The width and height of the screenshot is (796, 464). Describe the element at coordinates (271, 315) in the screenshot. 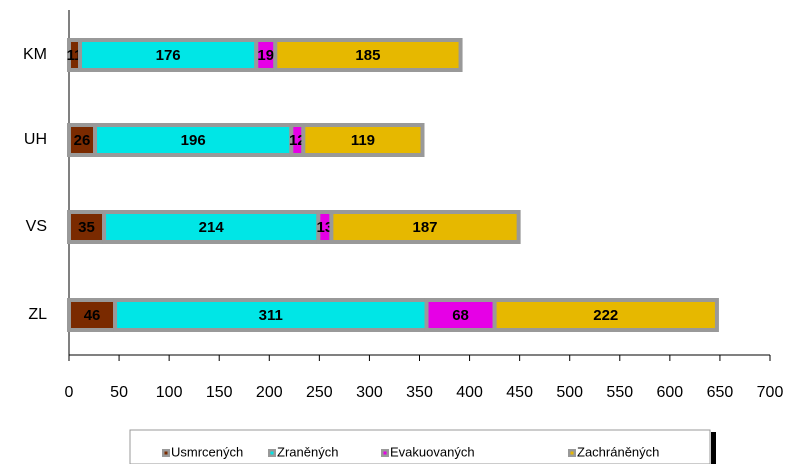

I see `data-label: 311` at that location.